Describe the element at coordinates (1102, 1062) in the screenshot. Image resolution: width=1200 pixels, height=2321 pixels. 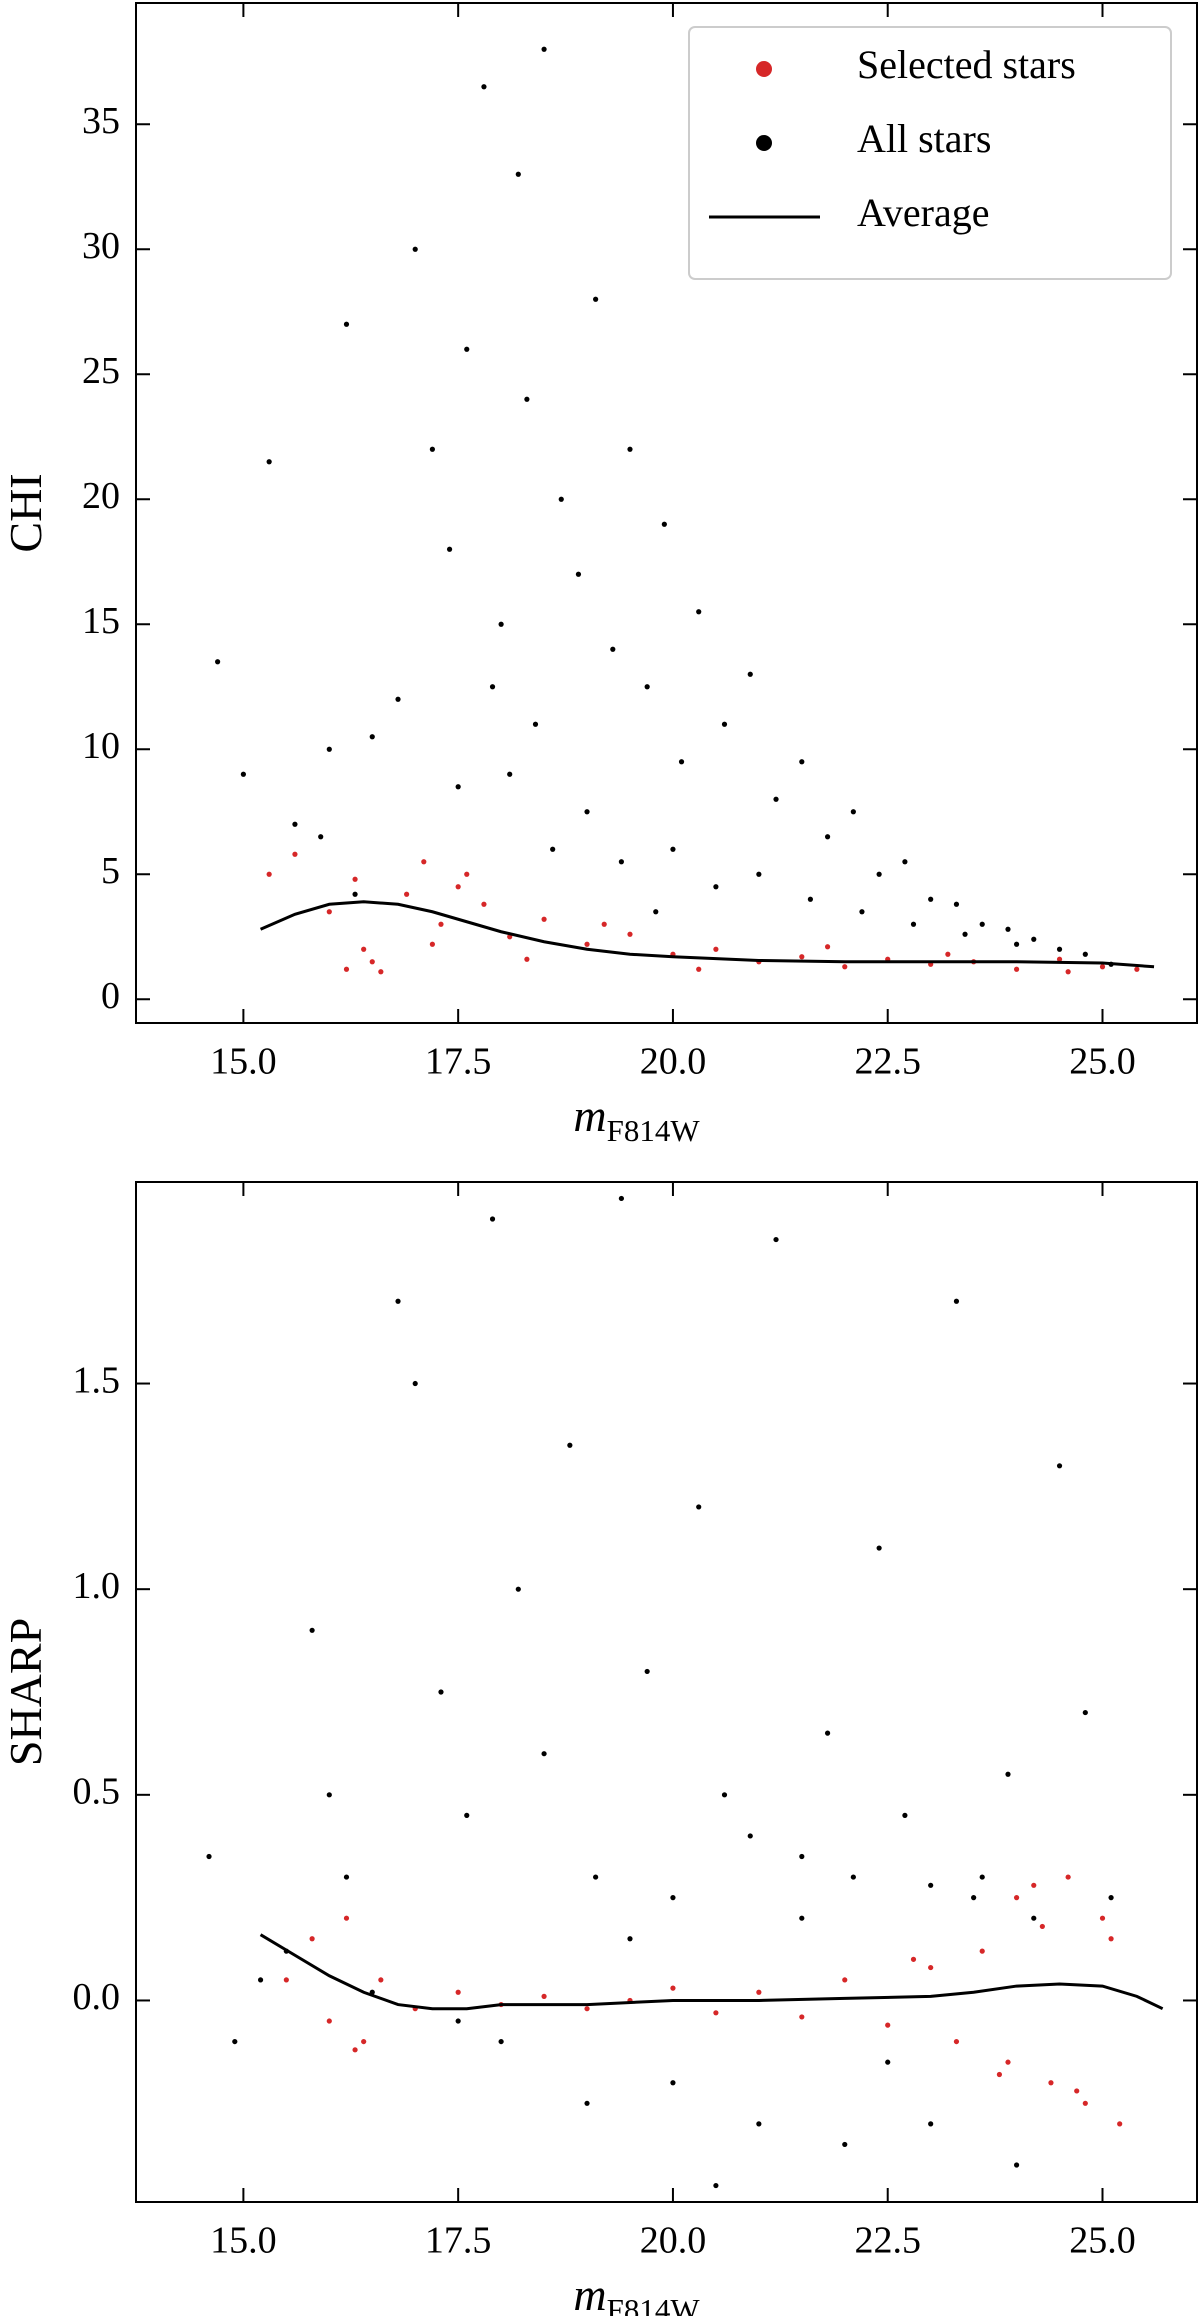
I see `x-tick-label: 25.0` at that location.